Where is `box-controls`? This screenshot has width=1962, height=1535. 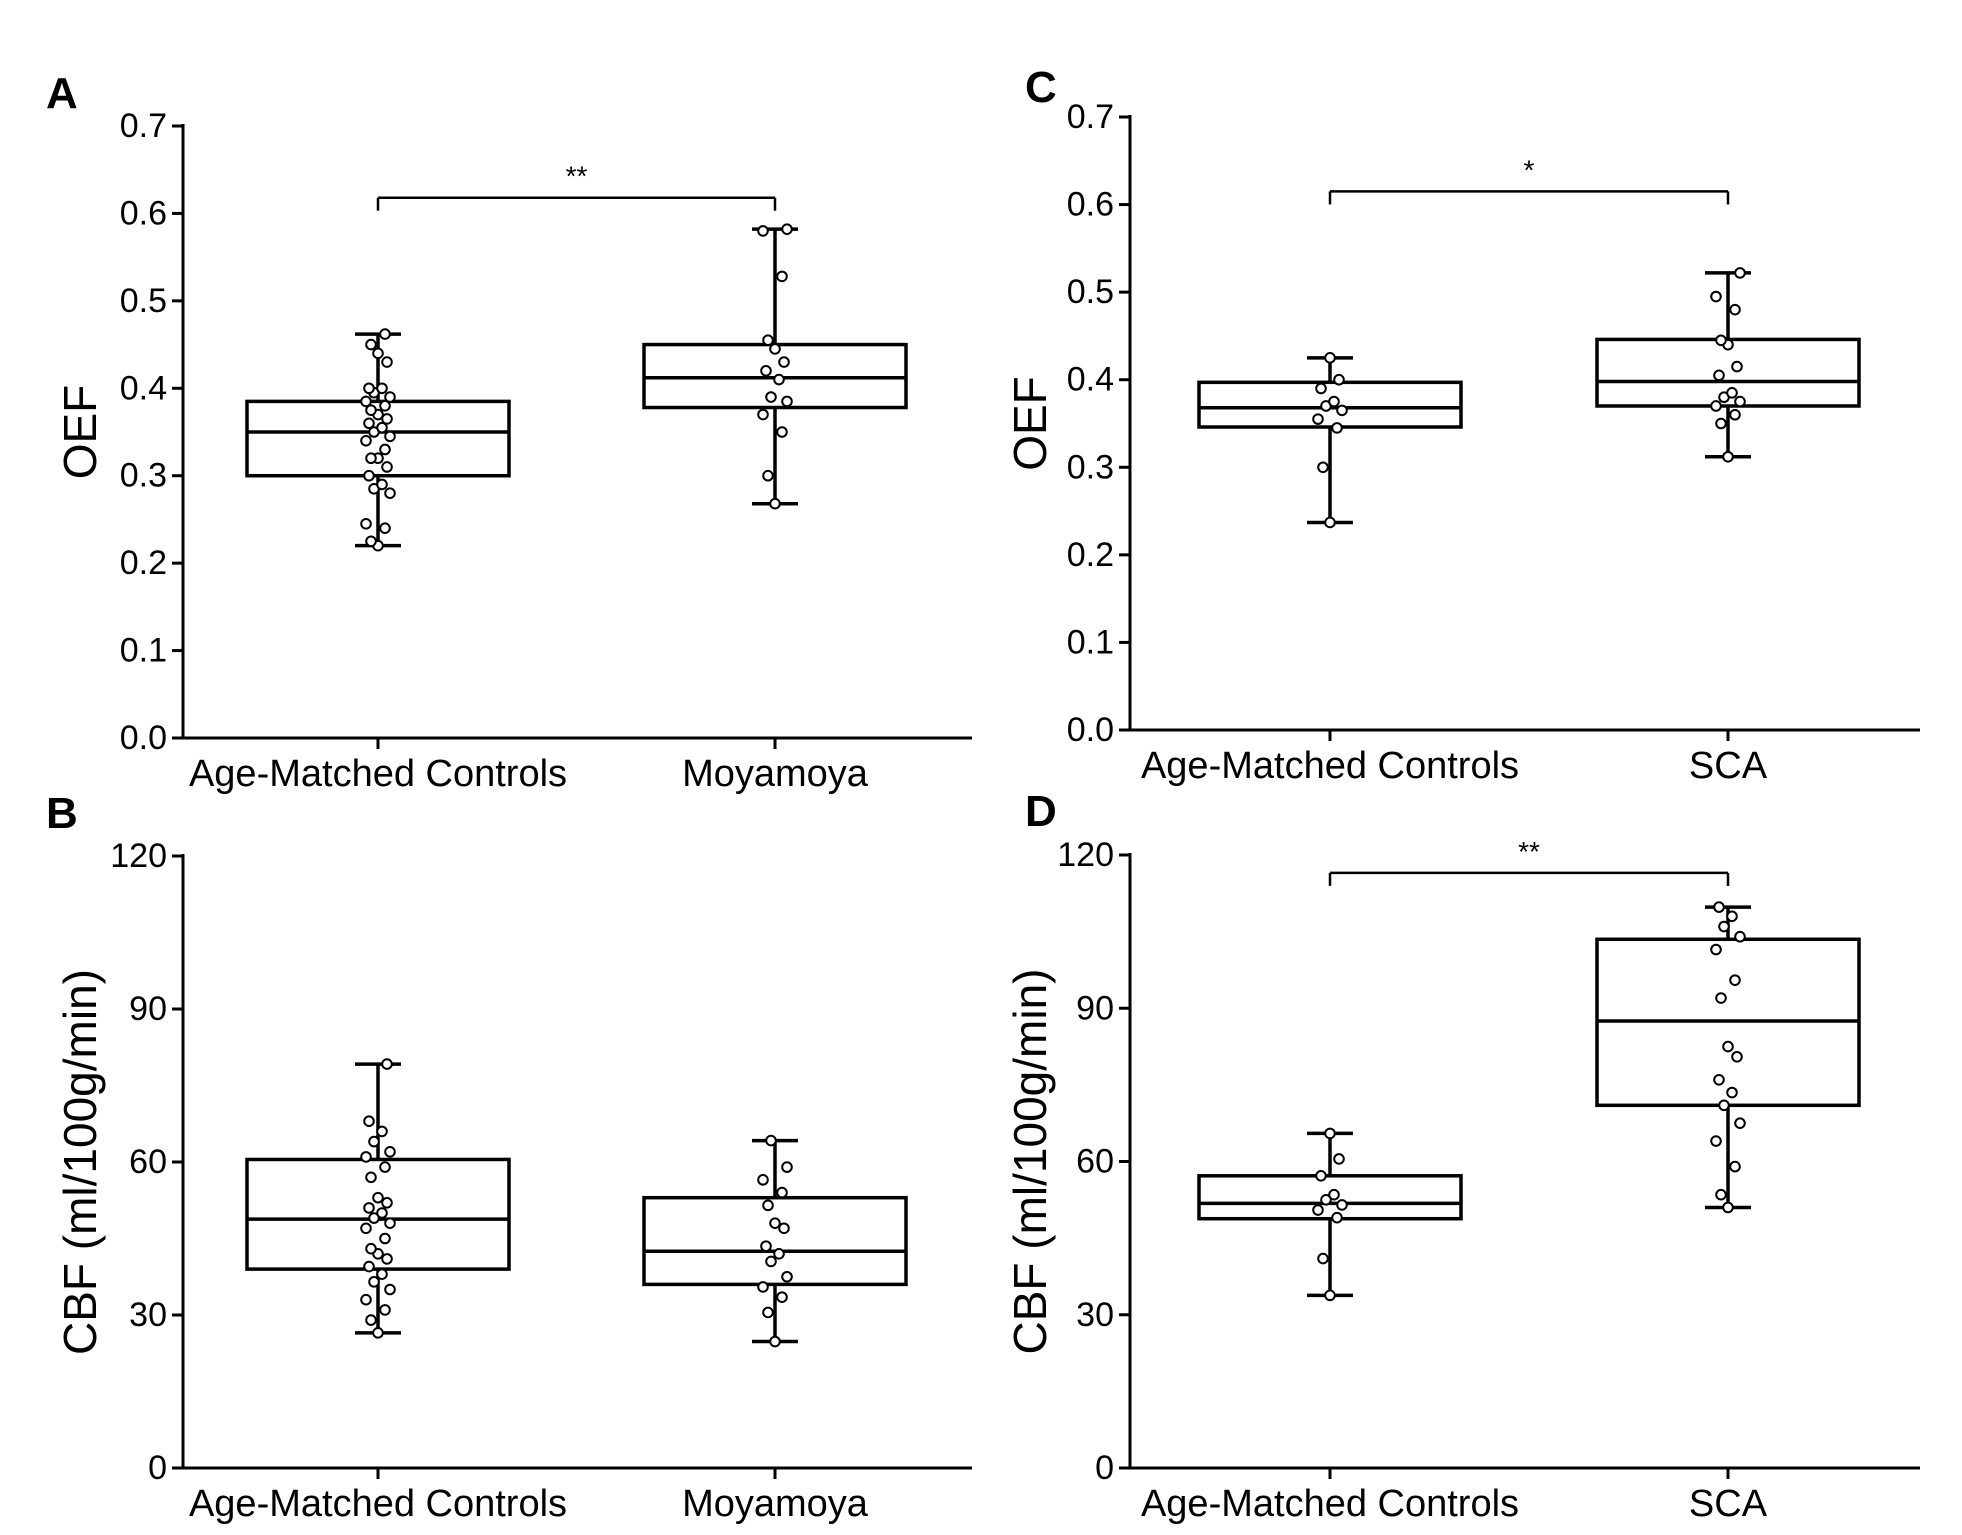 box-controls is located at coordinates (378, 440).